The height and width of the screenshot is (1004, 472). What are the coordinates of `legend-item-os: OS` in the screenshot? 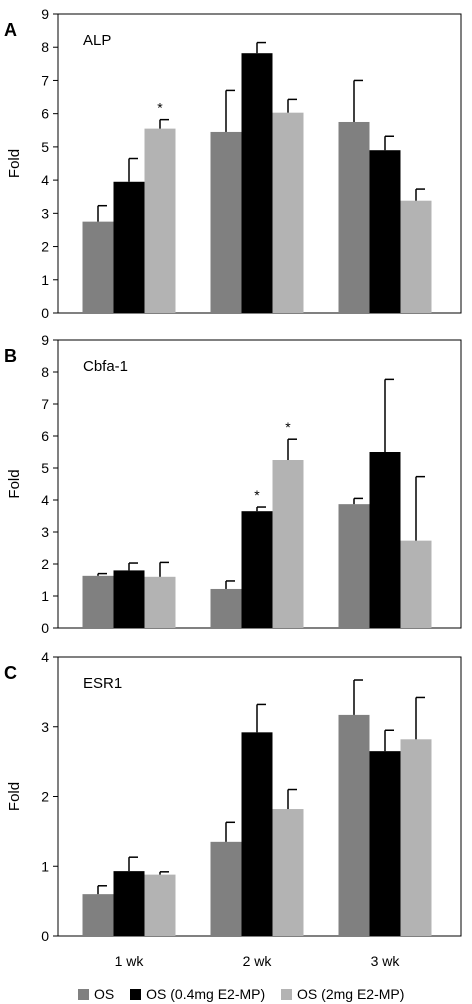 It's located at (96, 994).